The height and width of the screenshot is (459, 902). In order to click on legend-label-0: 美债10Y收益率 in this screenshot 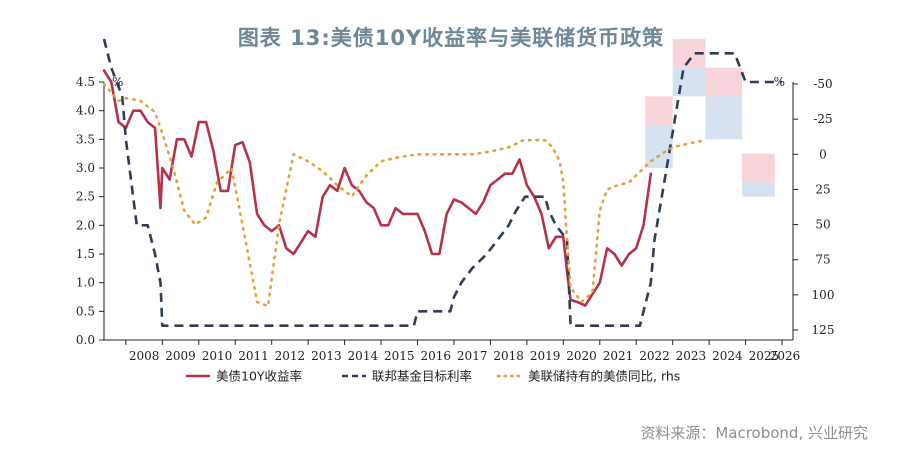, I will do `click(259, 376)`.